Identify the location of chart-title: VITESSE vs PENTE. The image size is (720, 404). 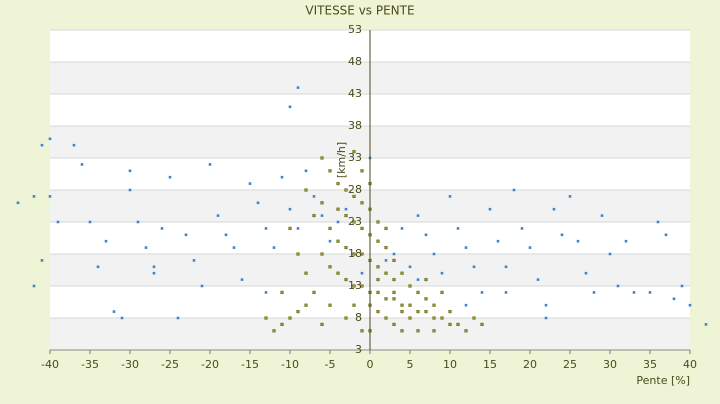
(359, 11).